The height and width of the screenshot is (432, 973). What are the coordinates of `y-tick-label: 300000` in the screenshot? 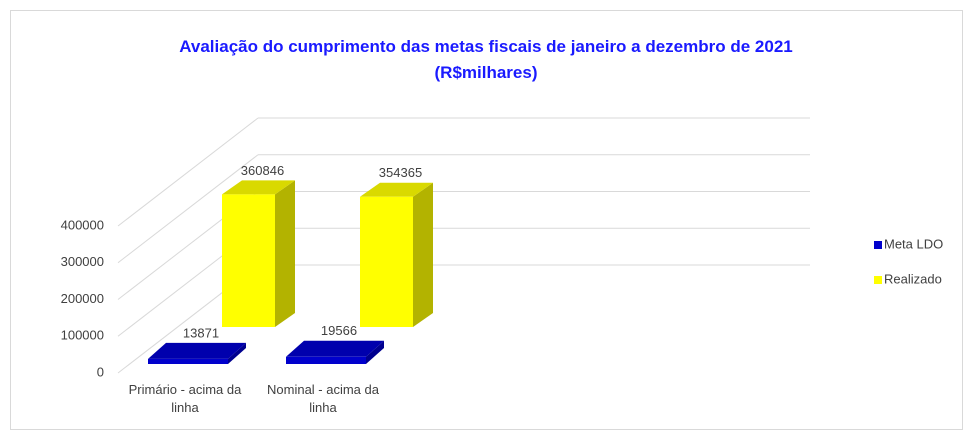 It's located at (82, 261).